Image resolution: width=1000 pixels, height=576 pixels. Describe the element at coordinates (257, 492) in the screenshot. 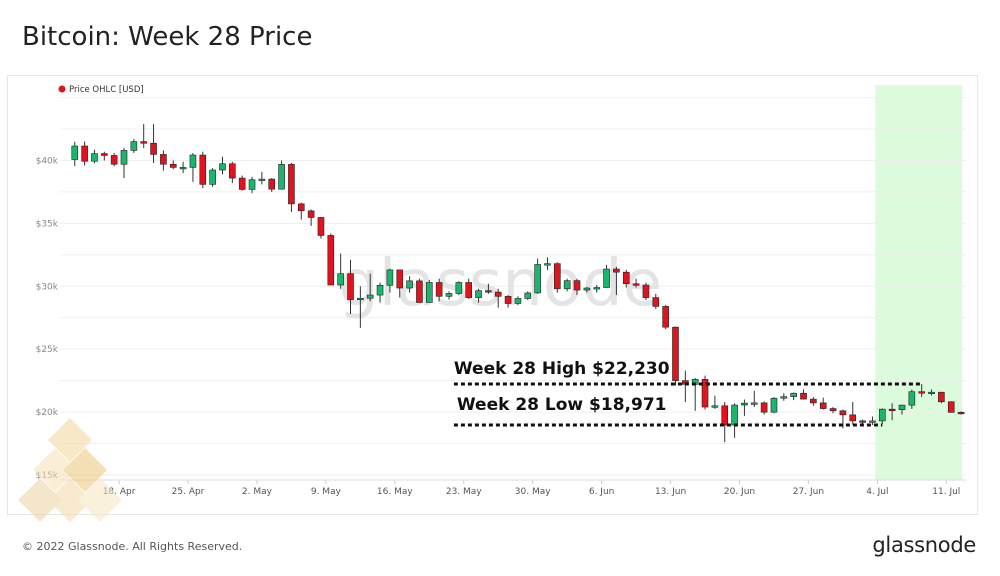

I see `x-tick-label: 2. May` at that location.